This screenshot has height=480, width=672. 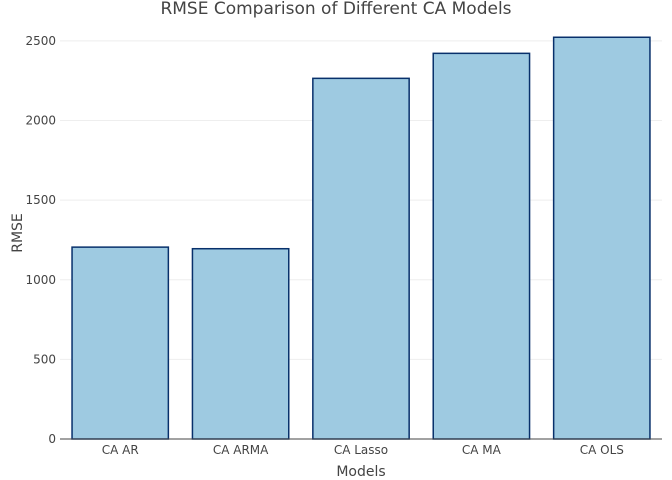 What do you see at coordinates (360, 472) in the screenshot?
I see `x-axis-label: Models` at bounding box center [360, 472].